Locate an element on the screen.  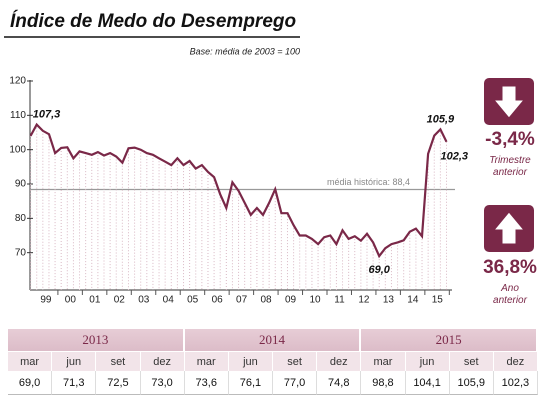
data-label: 105,9 is located at coordinates (441, 119).